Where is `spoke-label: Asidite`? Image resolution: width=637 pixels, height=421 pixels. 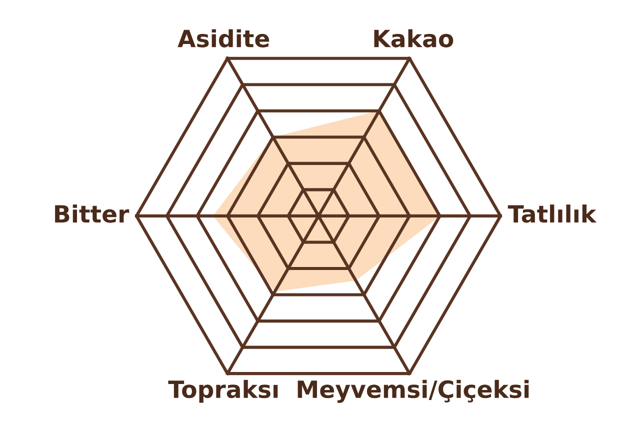
spoke-label: Asidite is located at coordinates (224, 38).